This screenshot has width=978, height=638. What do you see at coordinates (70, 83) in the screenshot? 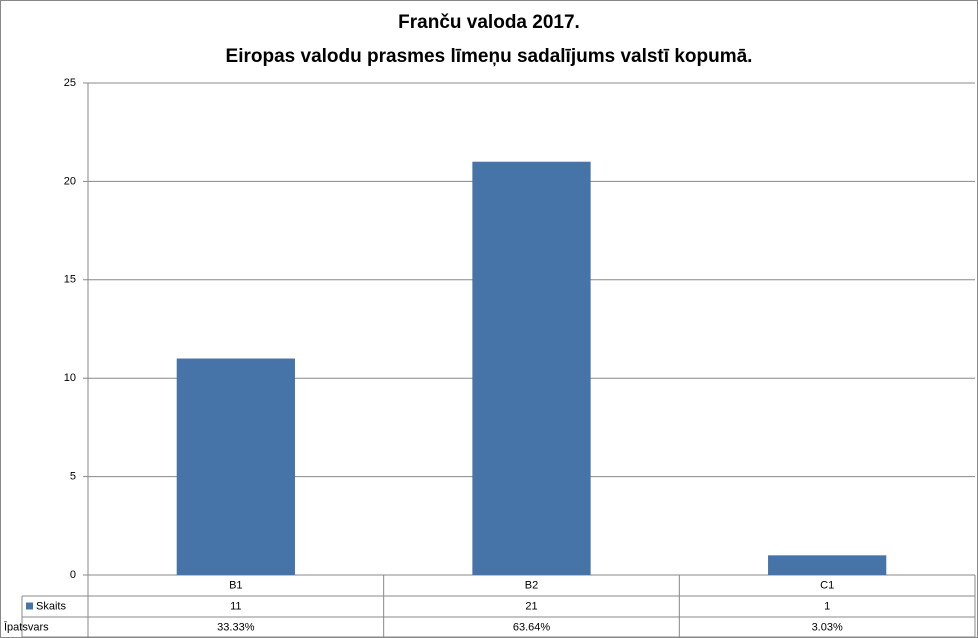
I see `y-tick-label: 25` at bounding box center [70, 83].